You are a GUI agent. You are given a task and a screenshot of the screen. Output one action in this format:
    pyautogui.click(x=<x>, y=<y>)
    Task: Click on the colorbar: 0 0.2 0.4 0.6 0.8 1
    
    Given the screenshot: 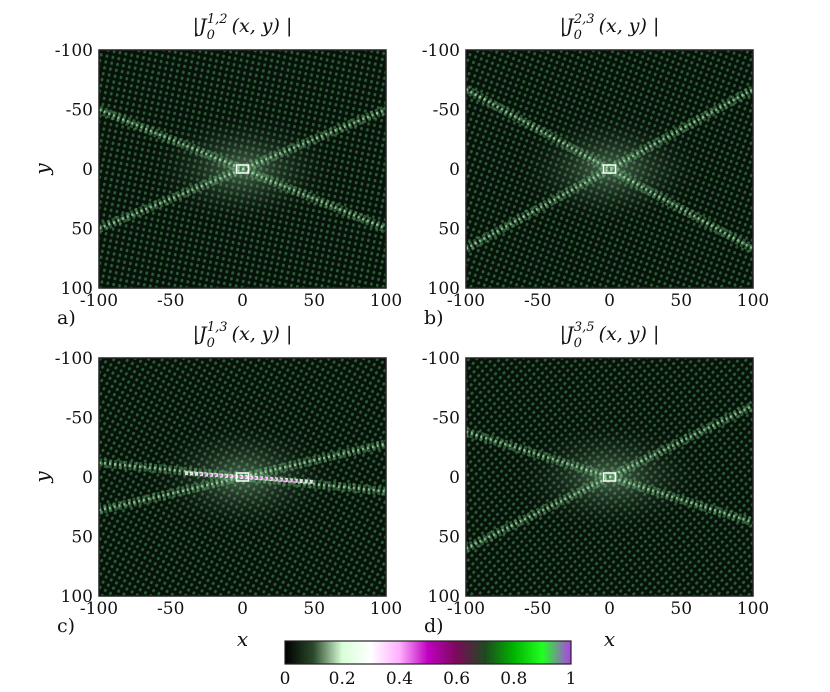 What is the action you would take?
    pyautogui.click(x=428, y=664)
    